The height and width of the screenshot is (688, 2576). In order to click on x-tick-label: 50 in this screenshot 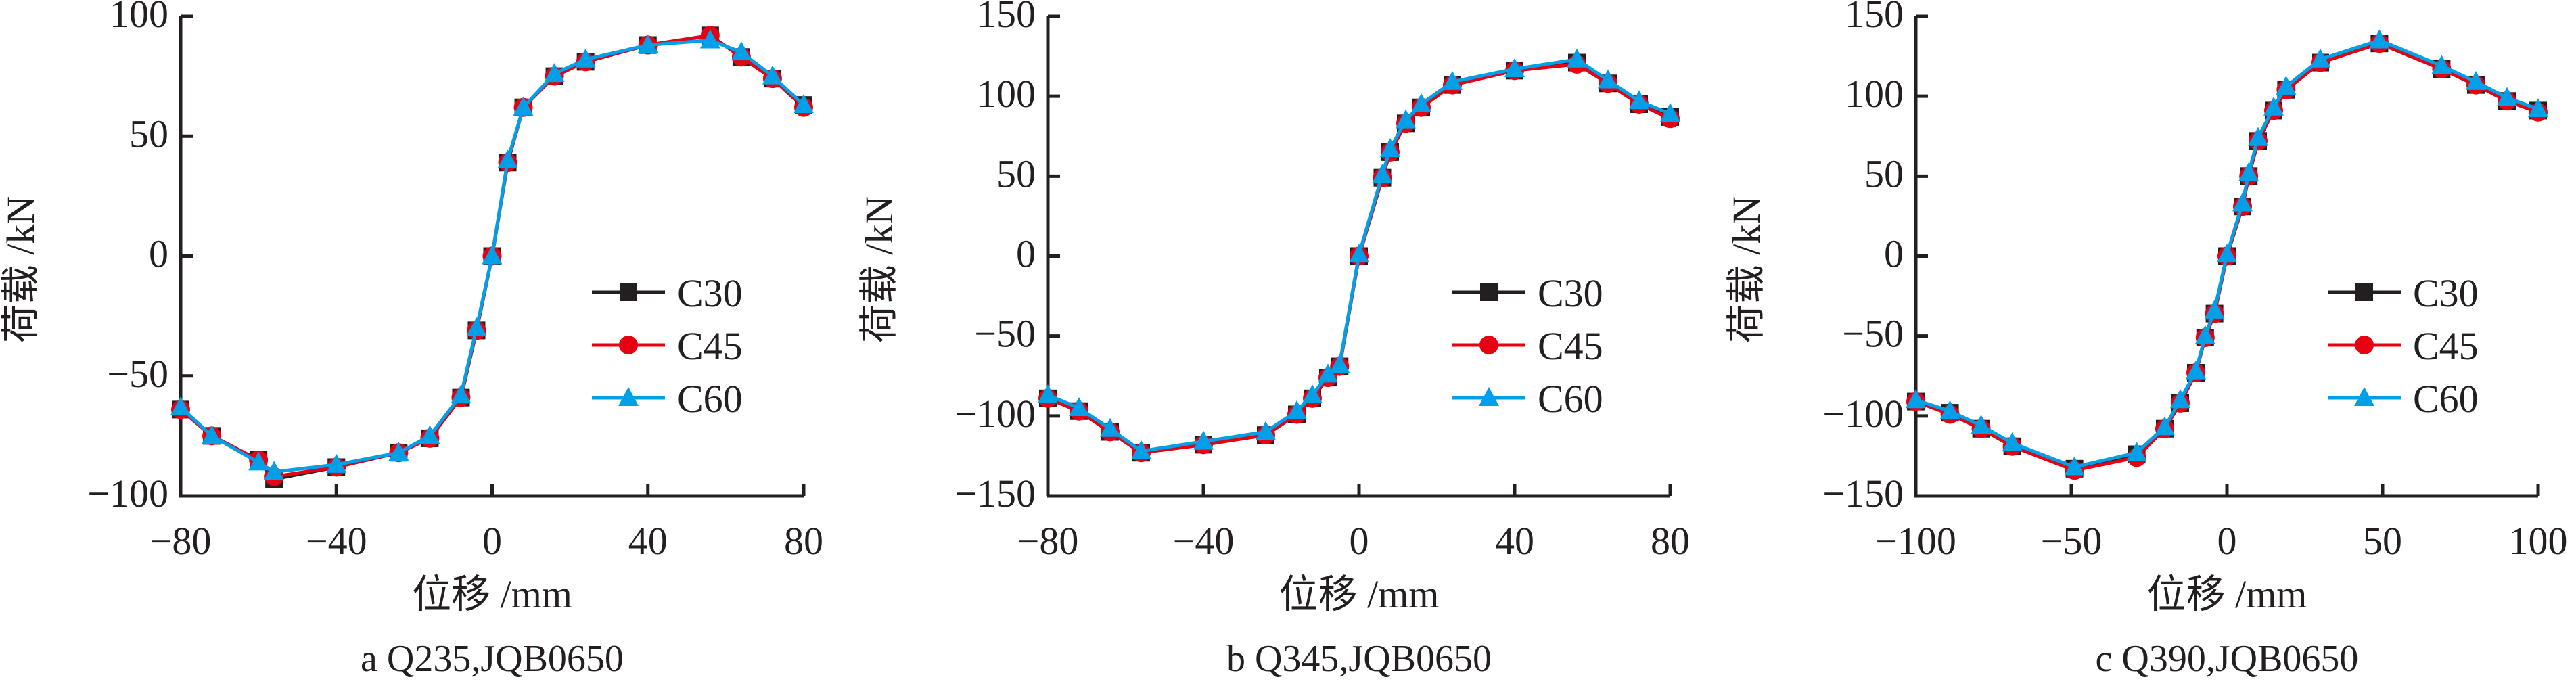, I will do `click(2382, 541)`.